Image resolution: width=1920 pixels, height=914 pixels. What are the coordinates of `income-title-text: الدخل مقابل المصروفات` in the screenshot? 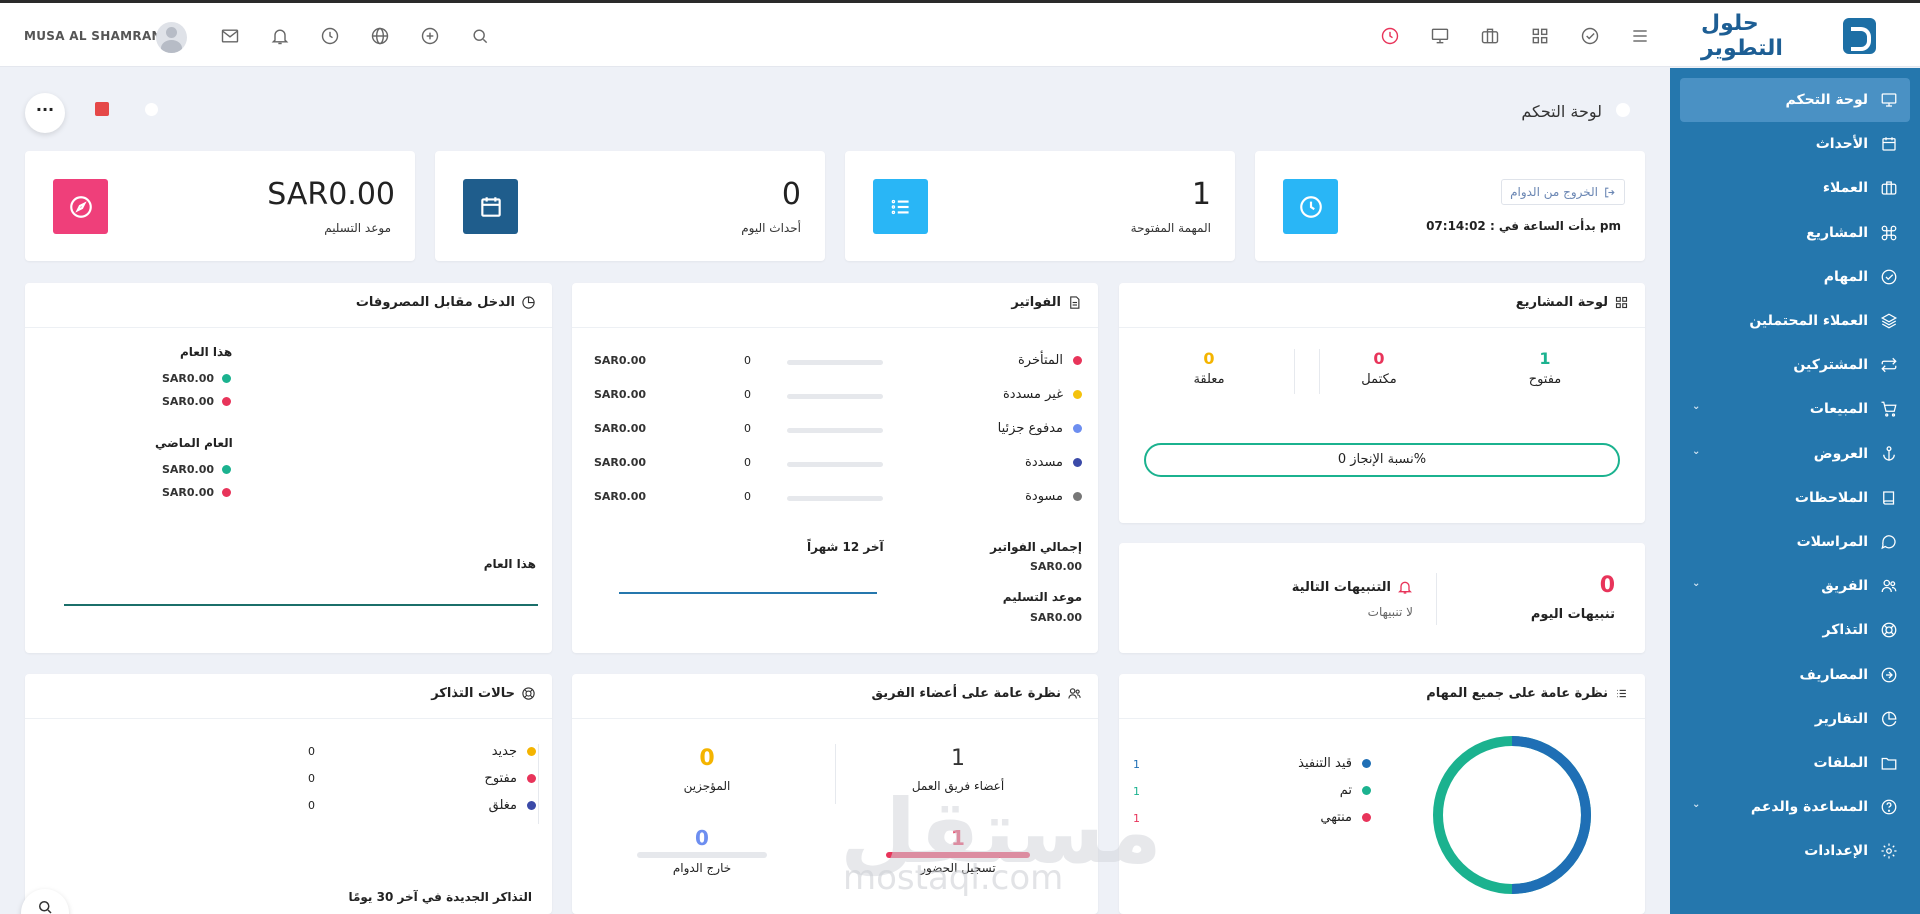 It's located at (435, 302).